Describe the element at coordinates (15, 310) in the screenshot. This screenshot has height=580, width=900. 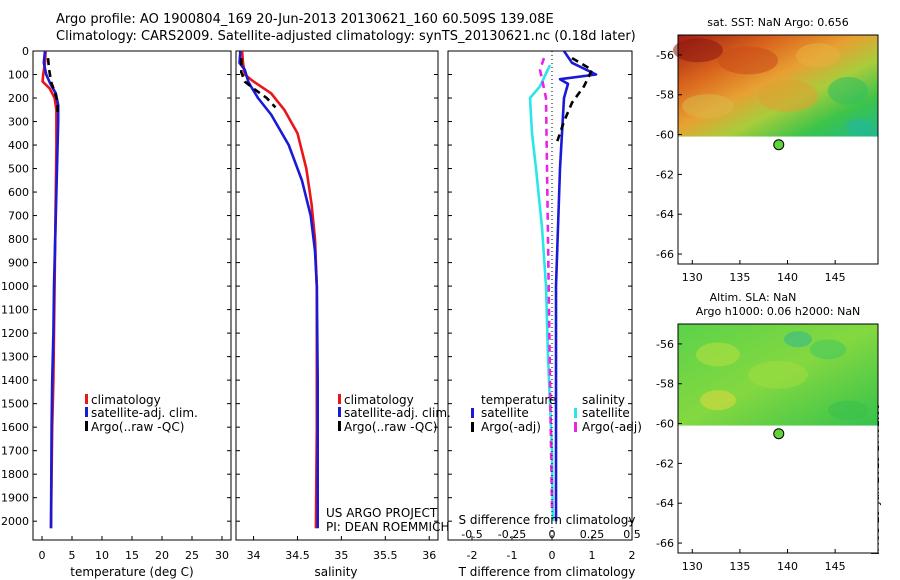
I see `ytick-label: 1100` at that location.